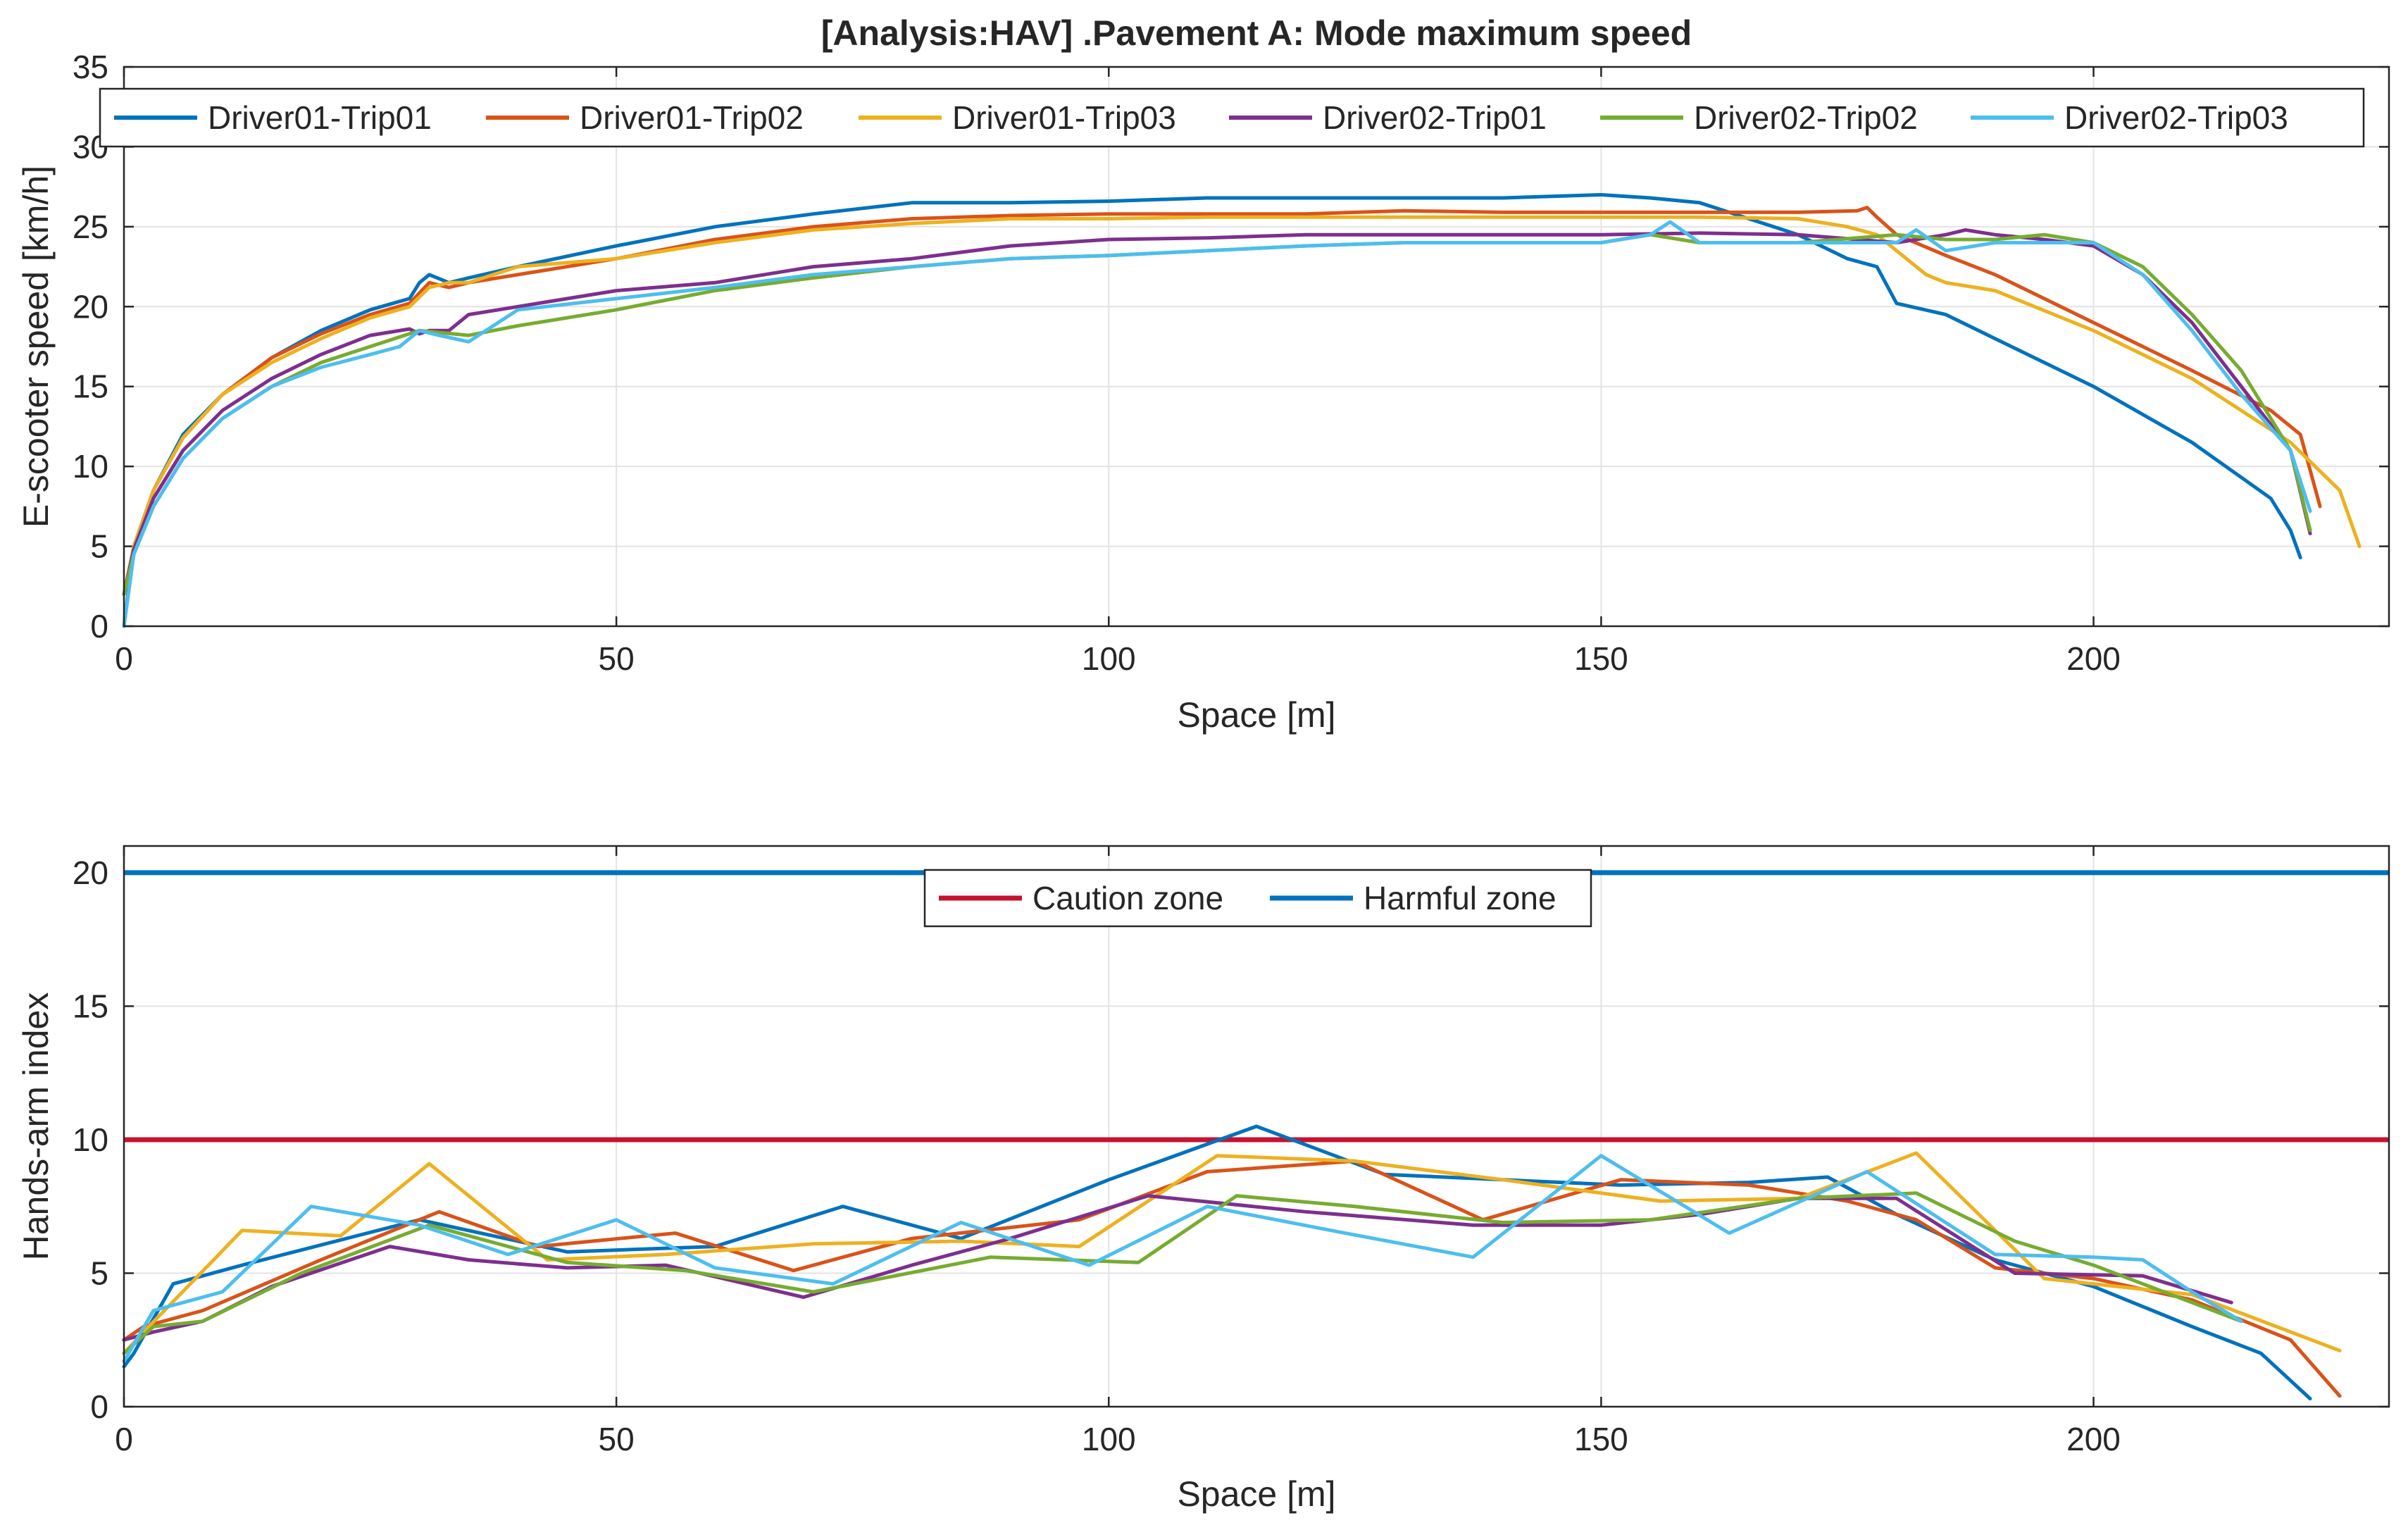  I want to click on speed-y-axis-label: E-scooter speed [km/h], so click(36, 347).